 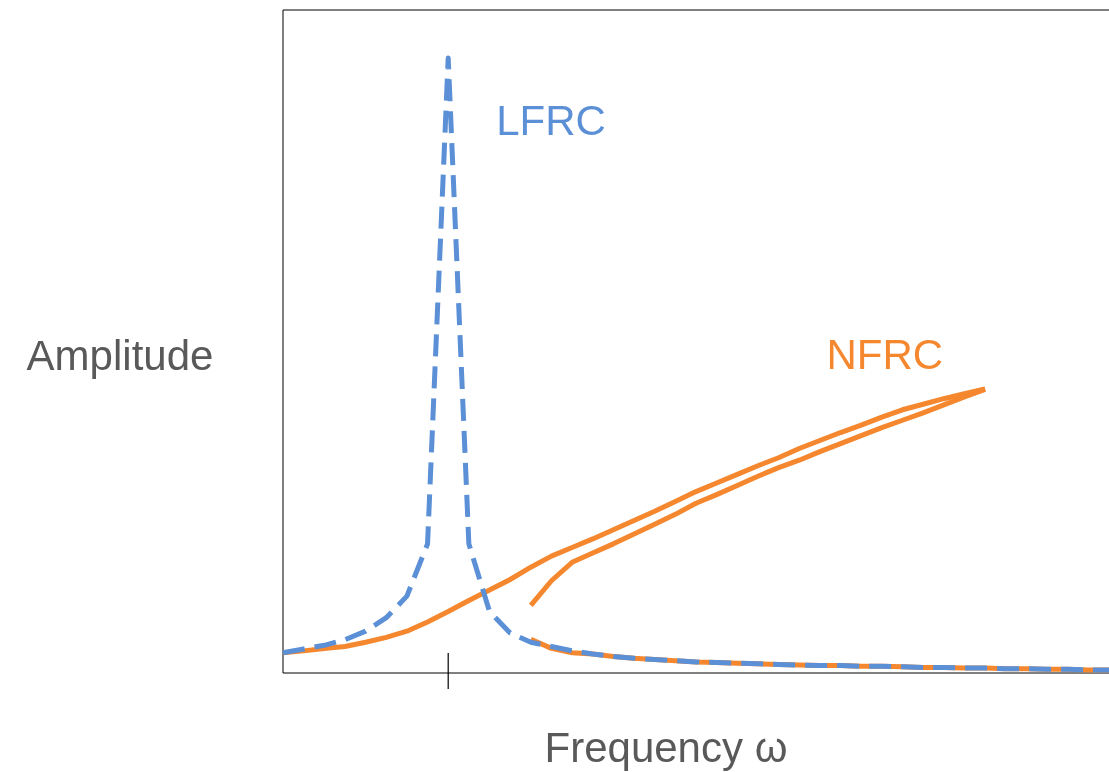 I want to click on y-axis-title: Amplitude, so click(x=120, y=355).